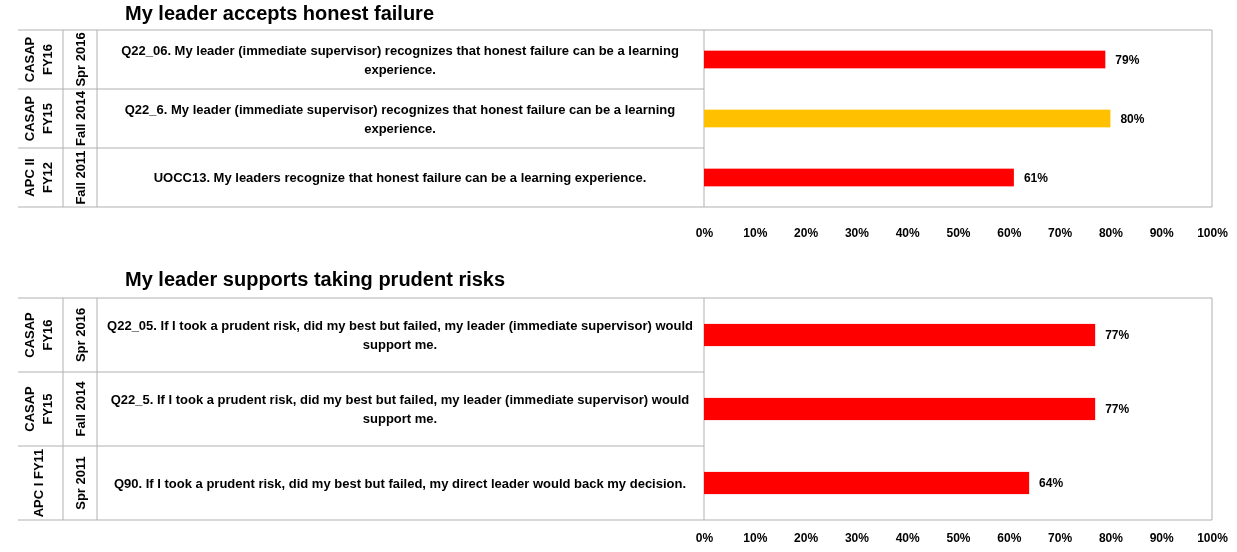 The width and height of the screenshot is (1237, 552). Describe the element at coordinates (80, 177) in the screenshot. I see `text: Fall 2011` at that location.